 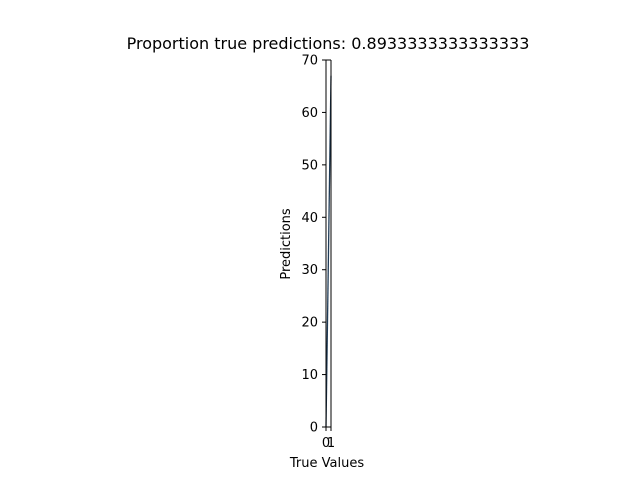 I want to click on y-tick-label: 50, so click(x=309, y=165).